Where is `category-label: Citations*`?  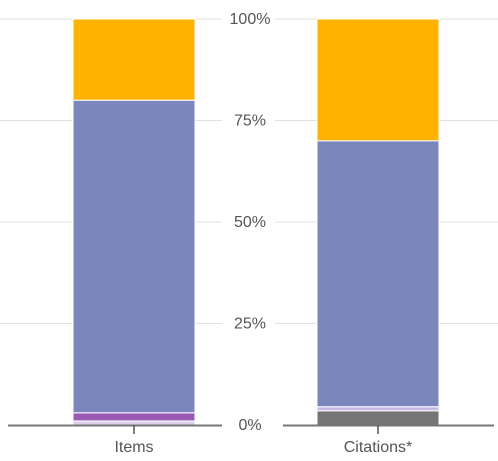 category-label: Citations* is located at coordinates (378, 447).